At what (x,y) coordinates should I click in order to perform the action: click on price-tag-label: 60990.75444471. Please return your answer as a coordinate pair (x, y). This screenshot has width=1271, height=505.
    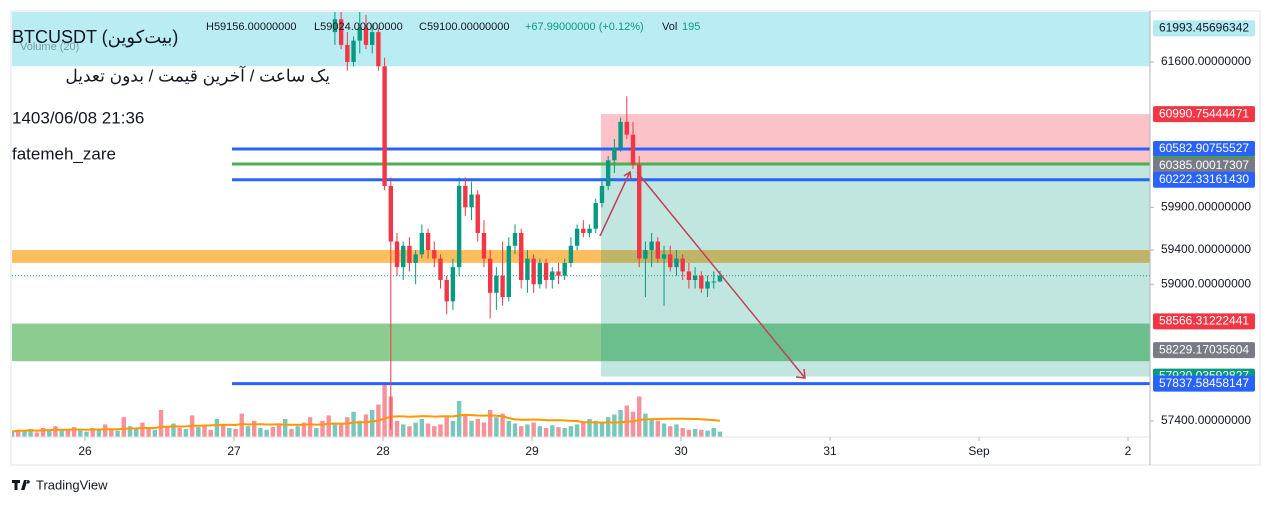
    Looking at the image, I should click on (1204, 113).